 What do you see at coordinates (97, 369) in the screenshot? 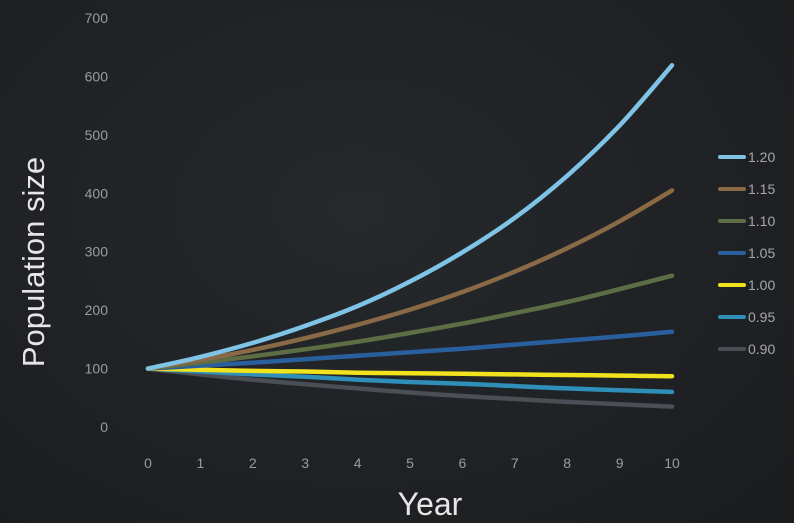
I see `y-tick-label: 100` at bounding box center [97, 369].